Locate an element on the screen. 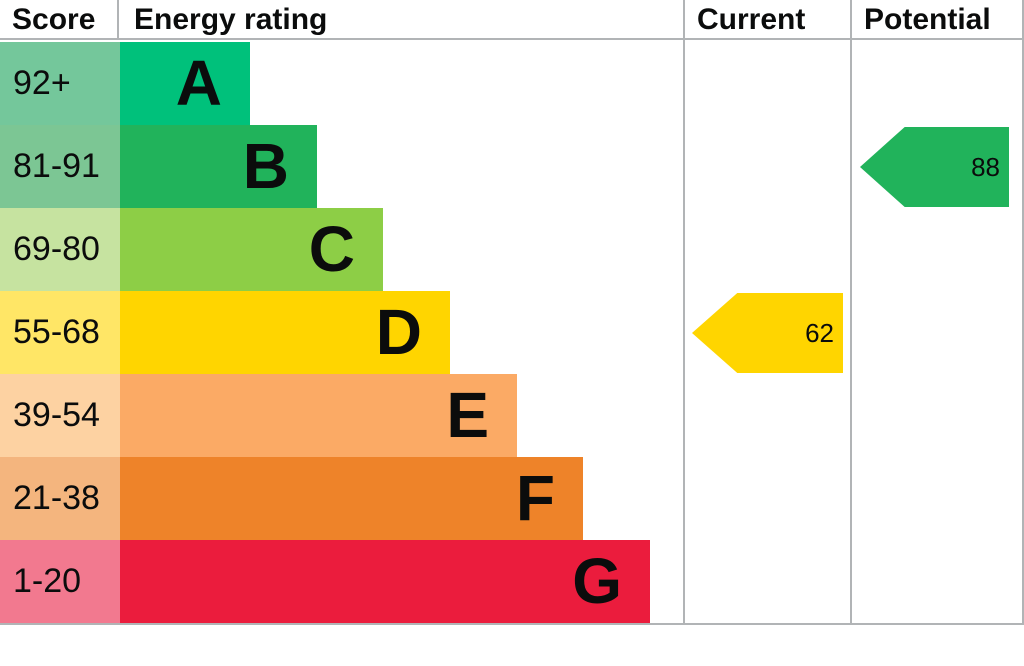 The width and height of the screenshot is (1024, 666). column-header-potential: Potential is located at coordinates (927, 19).